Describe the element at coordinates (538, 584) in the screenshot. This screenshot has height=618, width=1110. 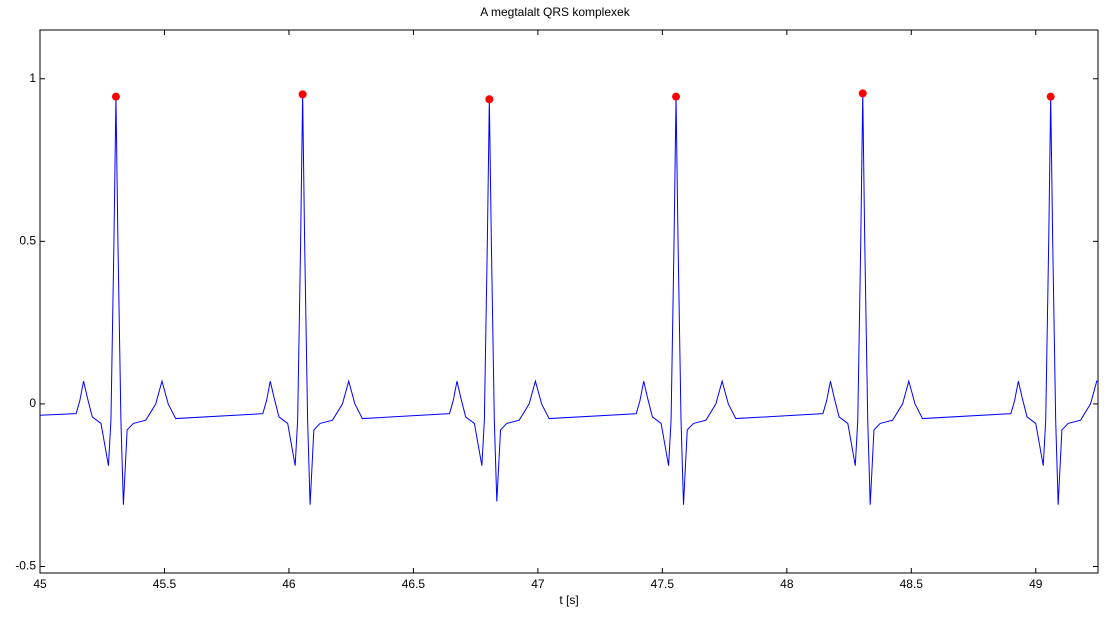
I see `x-tick-label: 47` at that location.